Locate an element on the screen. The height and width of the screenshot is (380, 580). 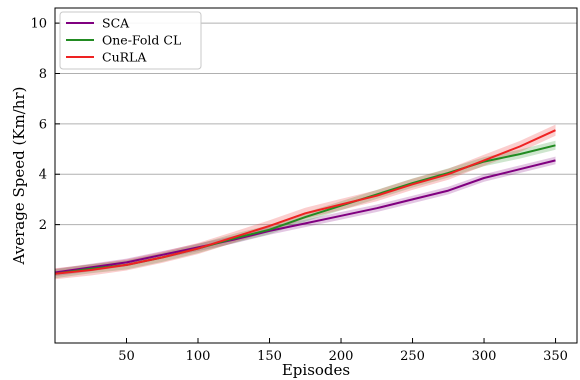
y-tick-label: 6 is located at coordinates (43, 124).